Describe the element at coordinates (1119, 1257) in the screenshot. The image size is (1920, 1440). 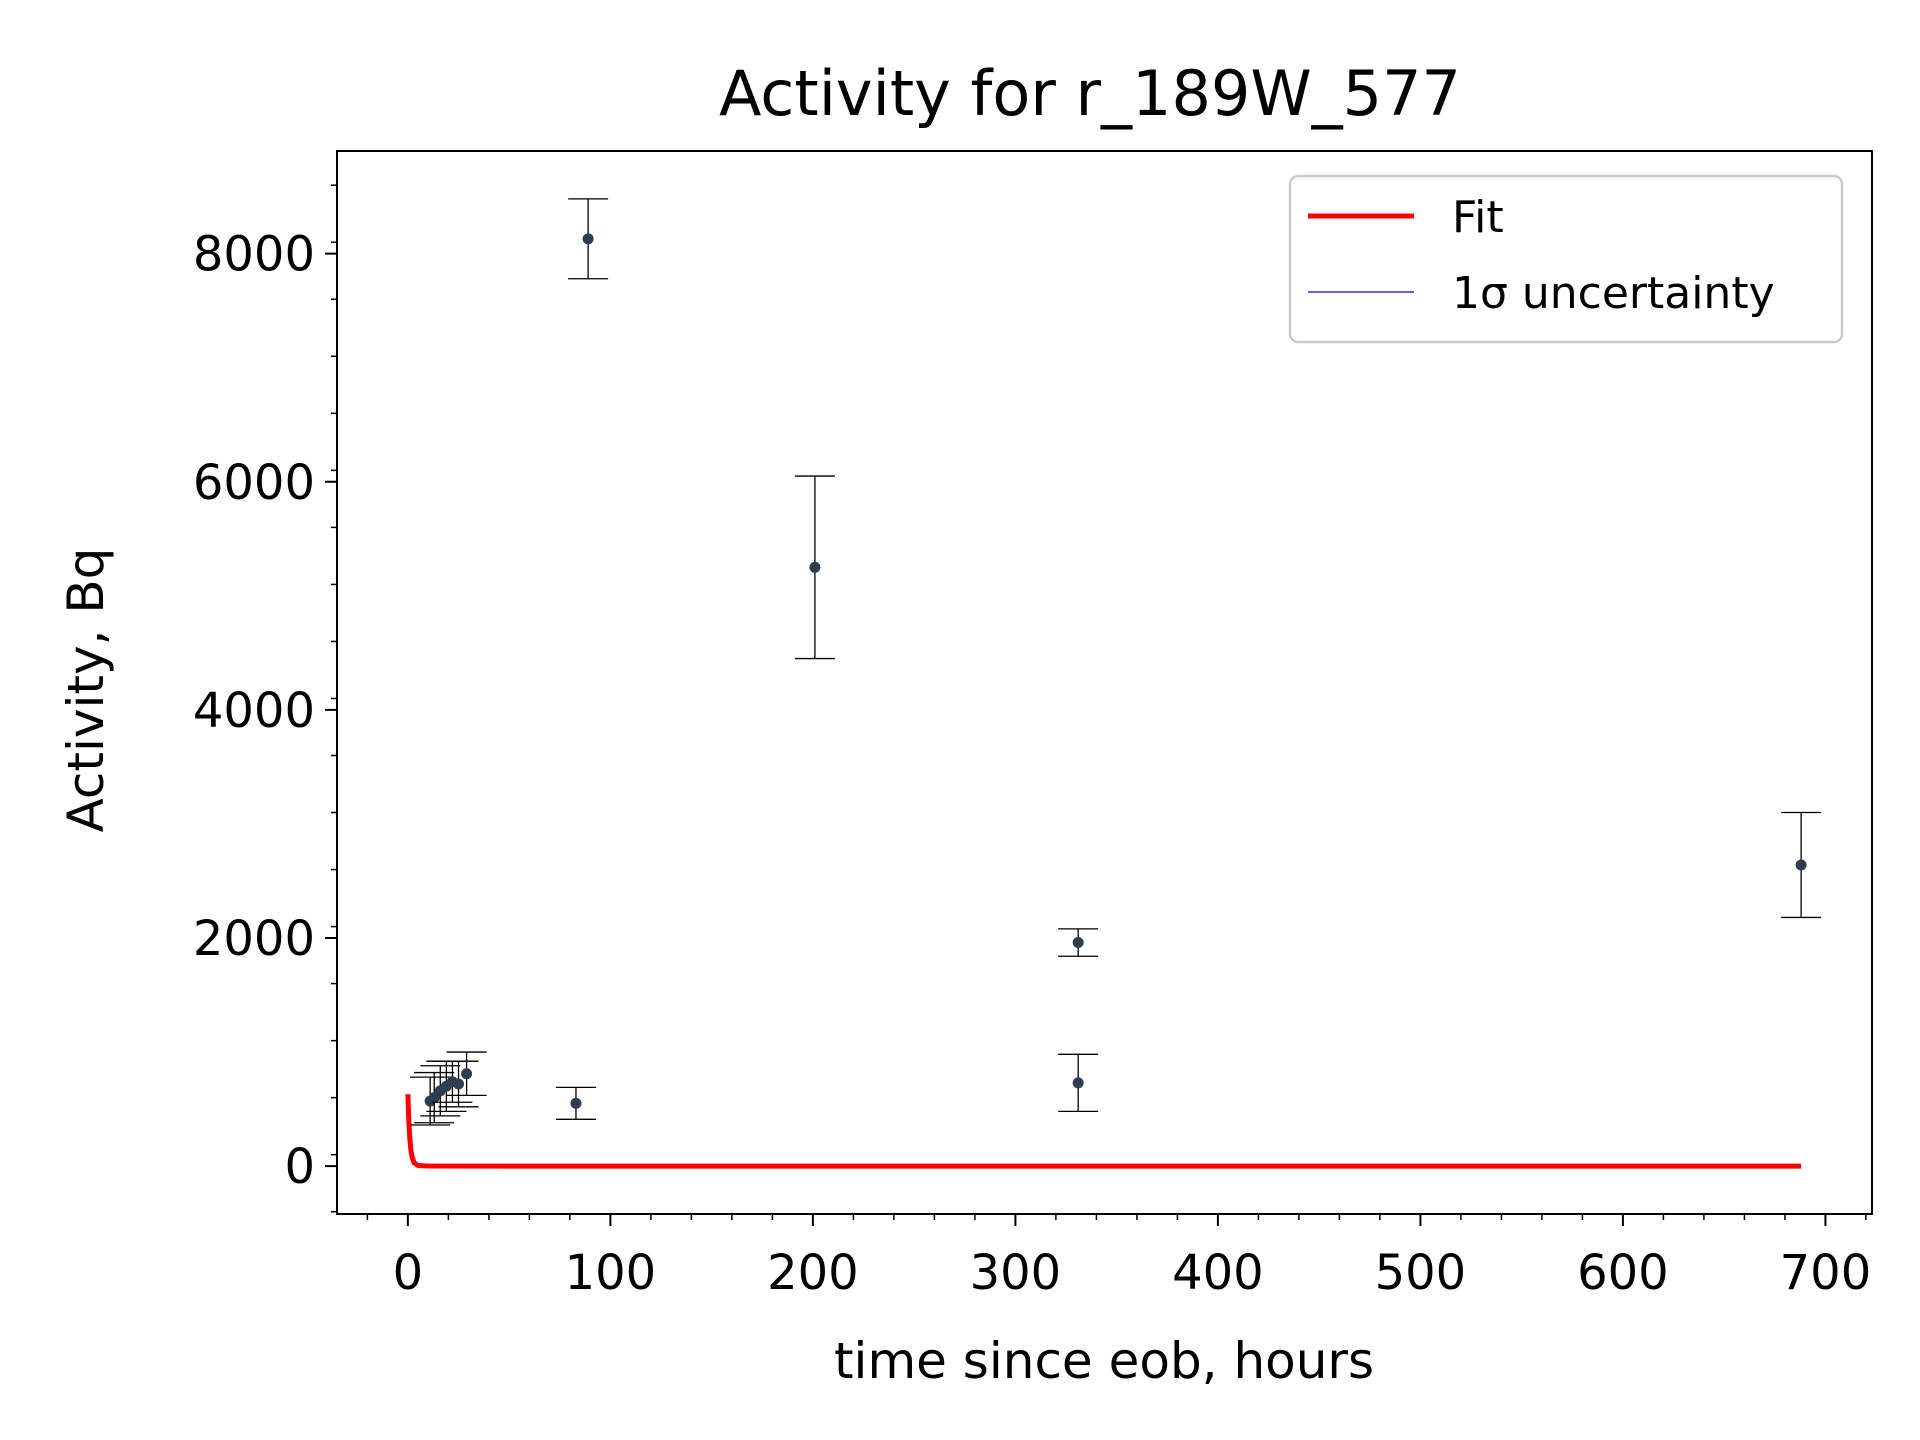
I see `x-axis: 0 100 200 300 400 500 600 700` at that location.